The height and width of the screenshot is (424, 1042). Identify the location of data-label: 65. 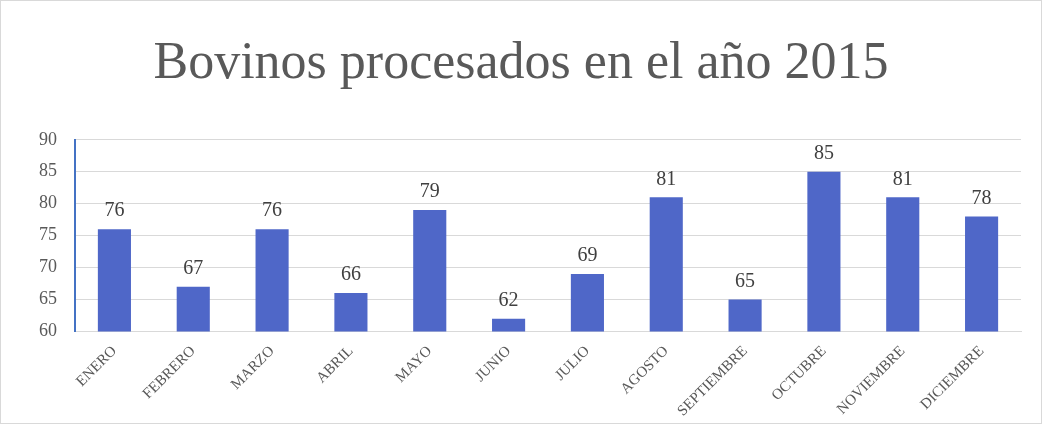
(745, 279).